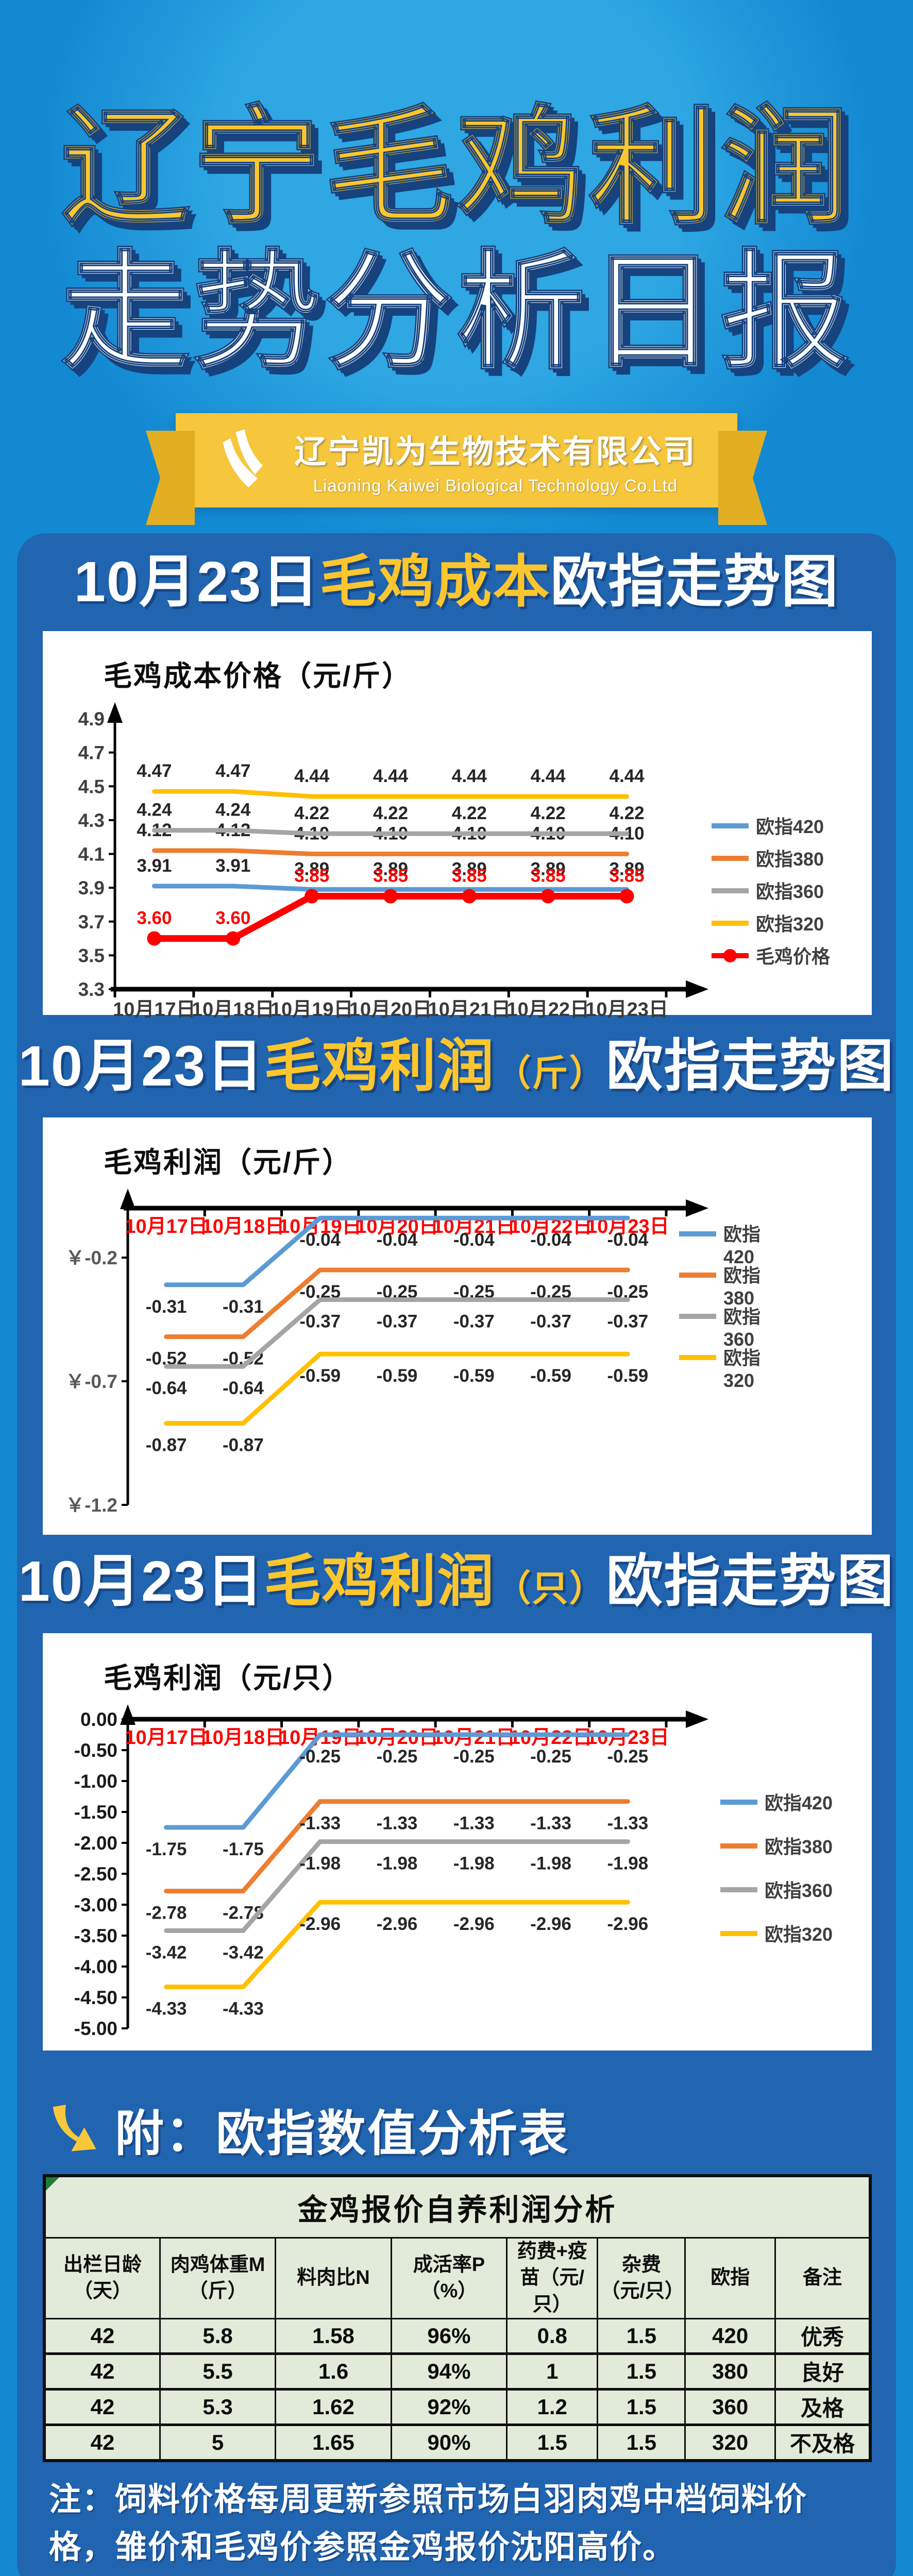 The image size is (913, 2576). What do you see at coordinates (96, 1905) in the screenshot?
I see `svg-text: -3.00` at bounding box center [96, 1905].